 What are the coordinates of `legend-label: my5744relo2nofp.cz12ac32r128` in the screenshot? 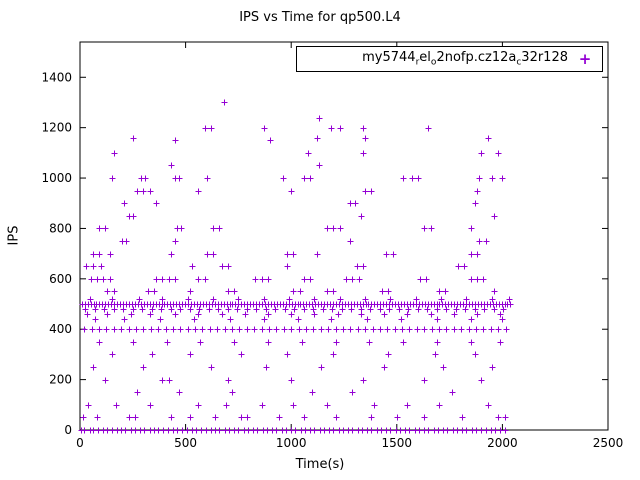 It's located at (465, 59).